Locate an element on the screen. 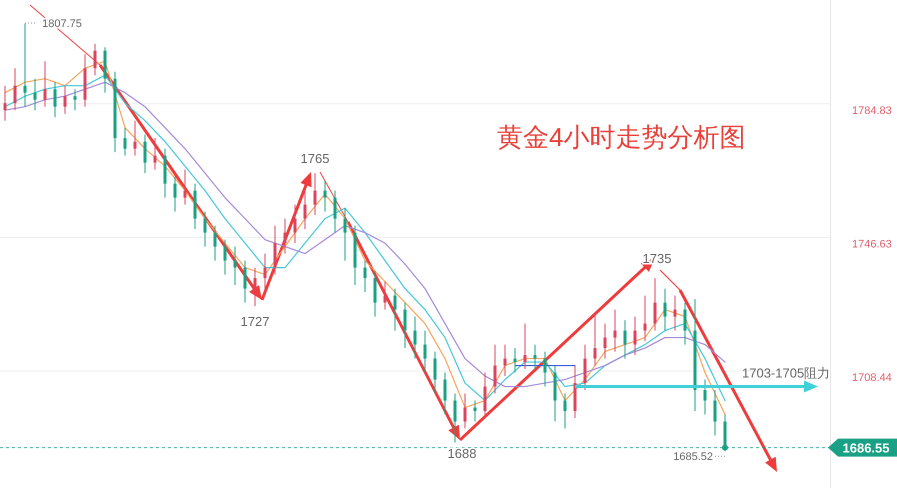  text: 黄金4小时走势分析图 is located at coordinates (621, 137).